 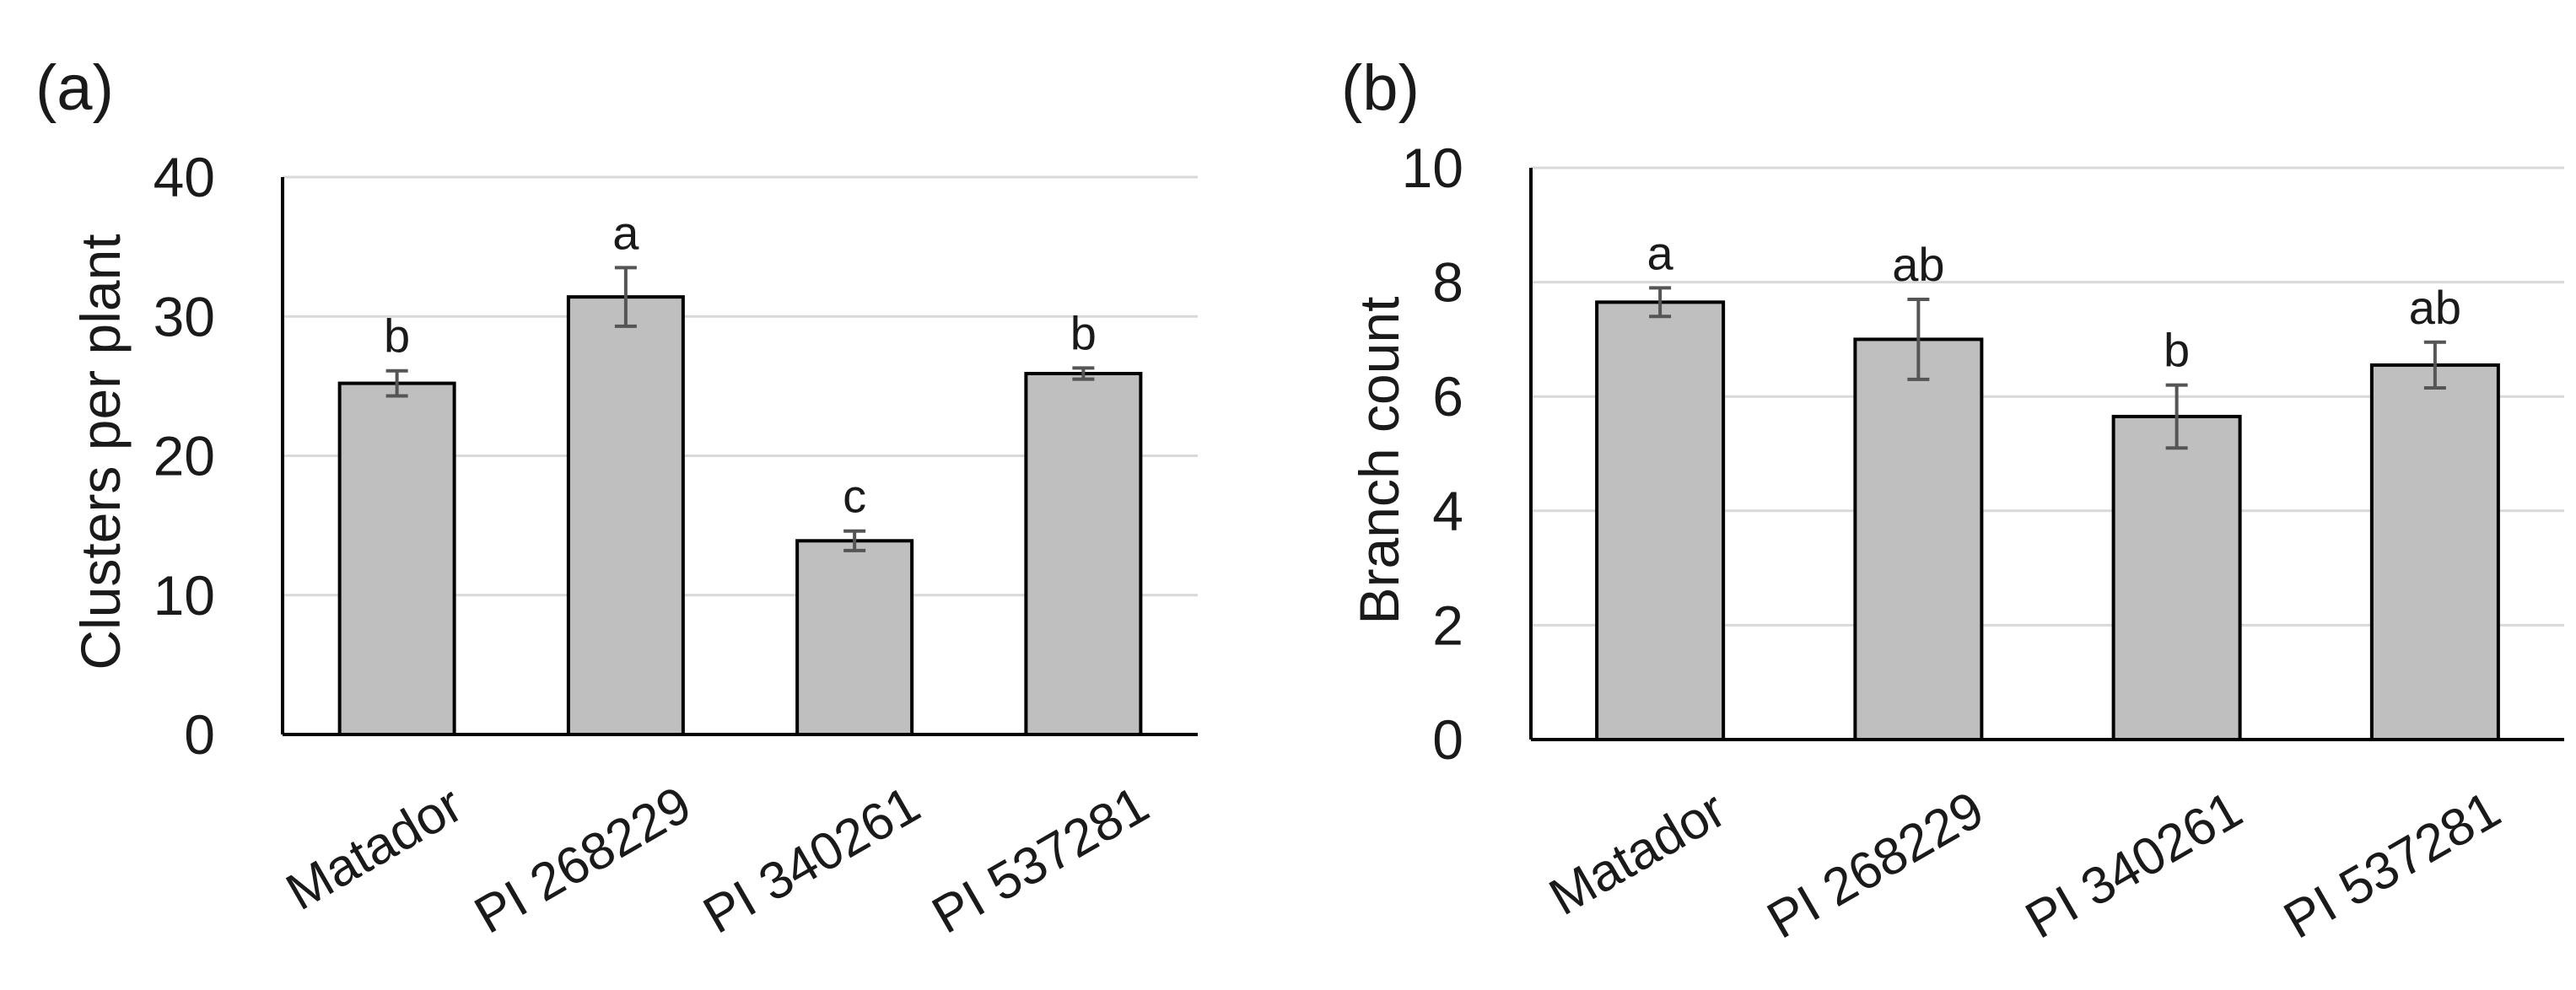 What do you see at coordinates (1660, 253) in the screenshot?
I see `significance-letter-b: a` at bounding box center [1660, 253].